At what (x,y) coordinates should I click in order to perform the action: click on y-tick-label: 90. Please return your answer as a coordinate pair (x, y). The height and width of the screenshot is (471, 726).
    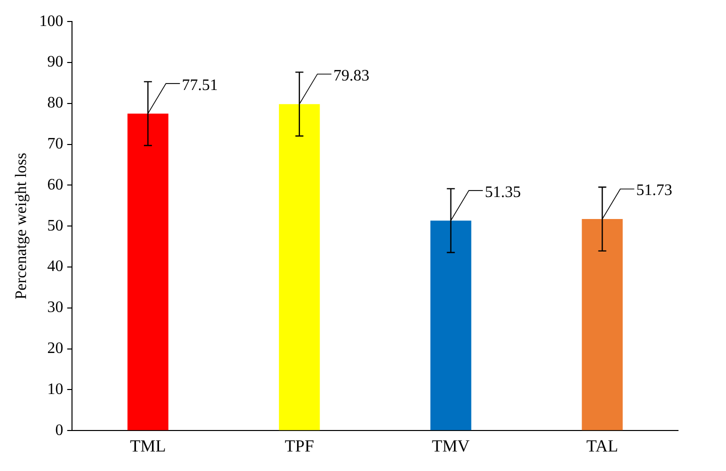
    Looking at the image, I should click on (55, 62).